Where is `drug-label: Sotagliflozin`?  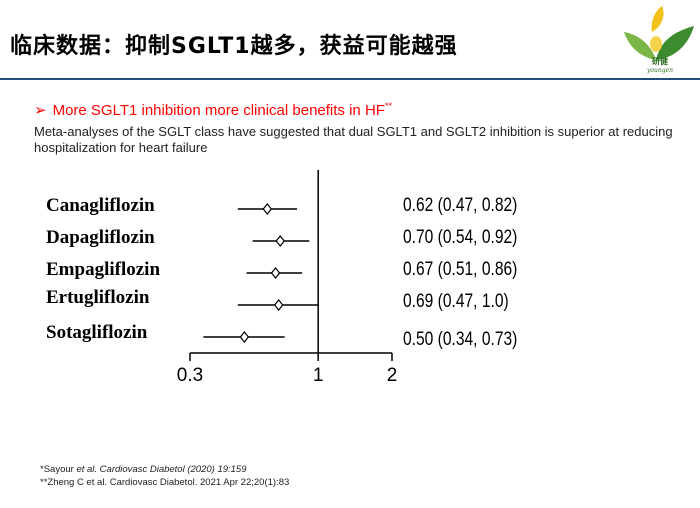
drug-label: Sotagliflozin is located at coordinates (97, 332).